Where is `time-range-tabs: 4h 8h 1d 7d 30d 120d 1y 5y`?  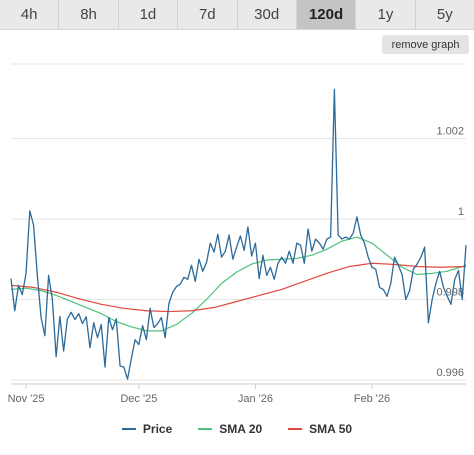 time-range-tabs: 4h 8h 1d 7d 30d 120d 1y 5y is located at coordinates (237, 15).